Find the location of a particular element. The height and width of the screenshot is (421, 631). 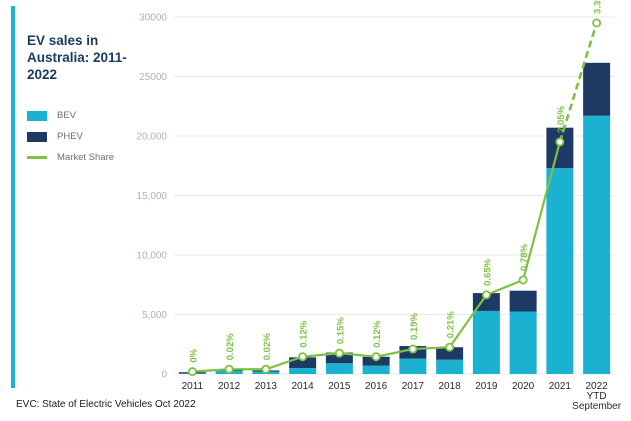

market-share-label-2015: 0.15% is located at coordinates (340, 330).